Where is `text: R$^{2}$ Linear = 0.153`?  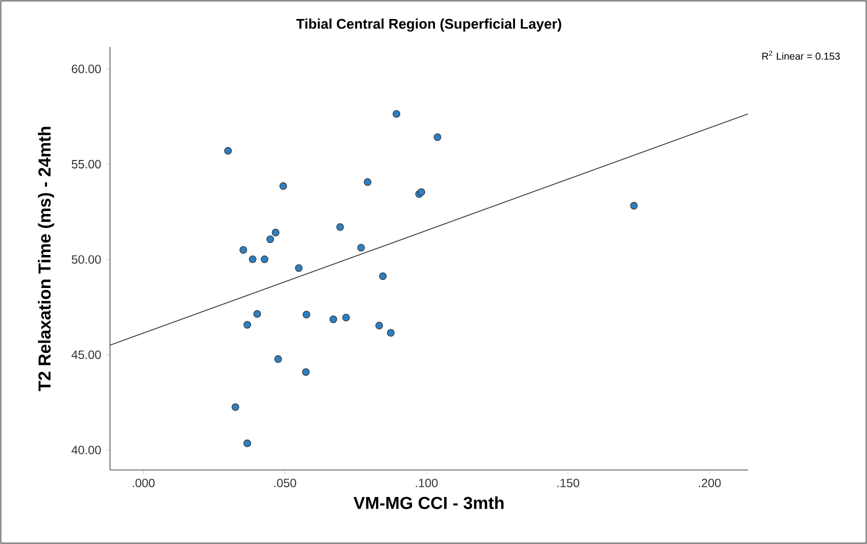
text: R$^{2}$ Linear = 0.153 is located at coordinates (801, 55).